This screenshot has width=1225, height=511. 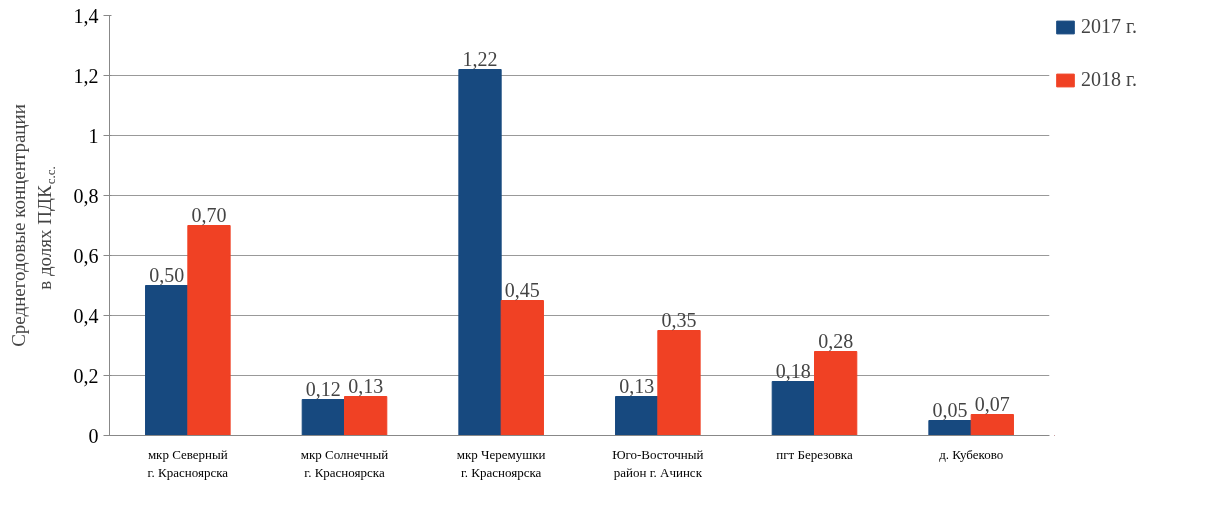 I want to click on y-tick-label: 0,6, so click(x=86, y=255).